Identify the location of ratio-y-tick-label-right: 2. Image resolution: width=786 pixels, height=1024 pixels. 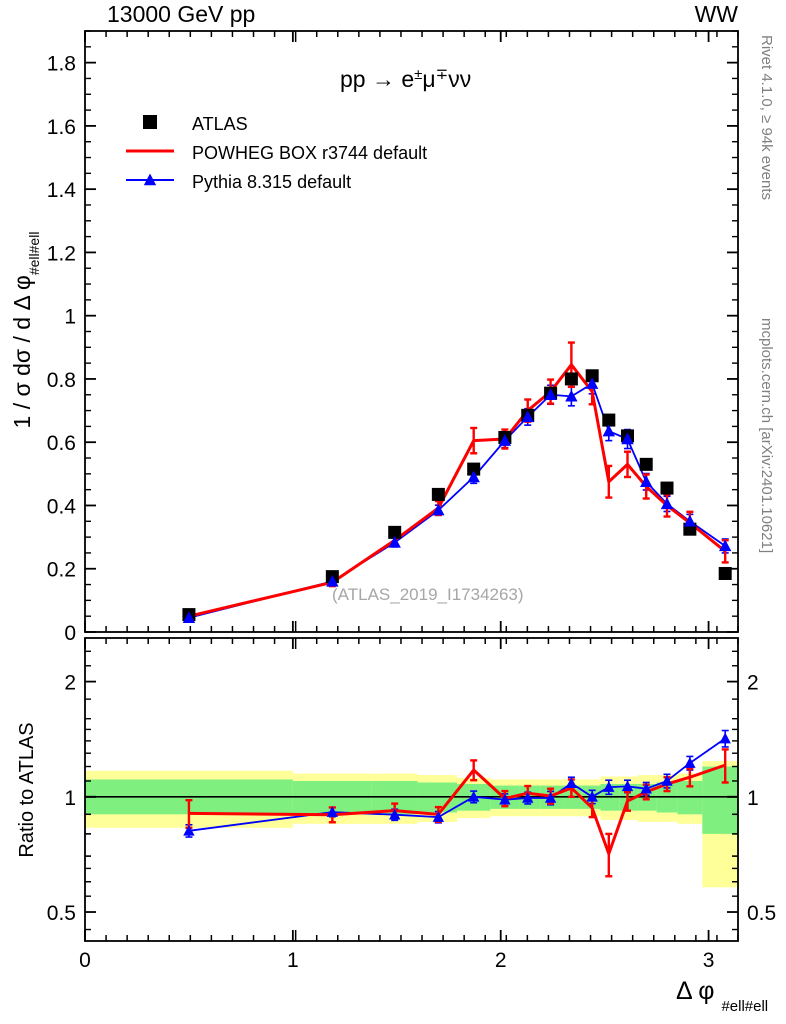
(753, 683).